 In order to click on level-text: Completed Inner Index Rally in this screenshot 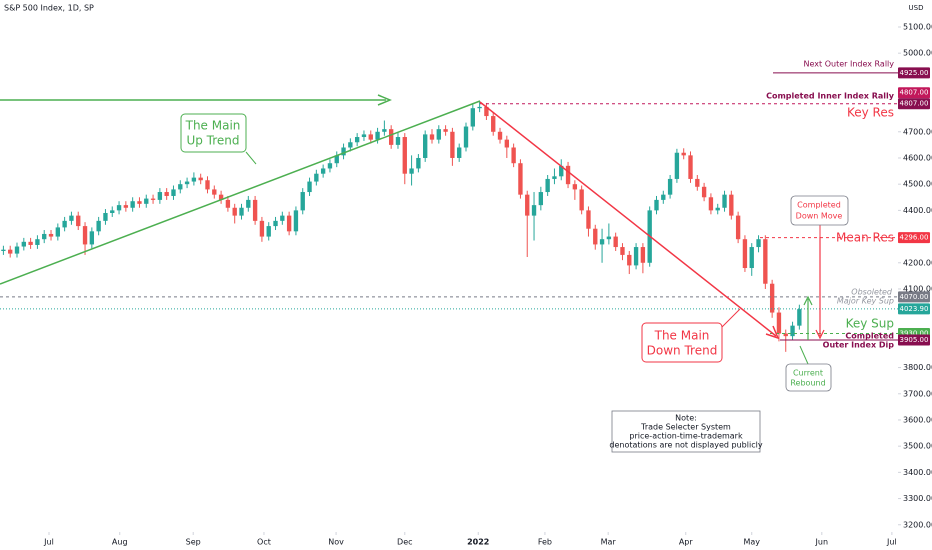, I will do `click(830, 96)`.